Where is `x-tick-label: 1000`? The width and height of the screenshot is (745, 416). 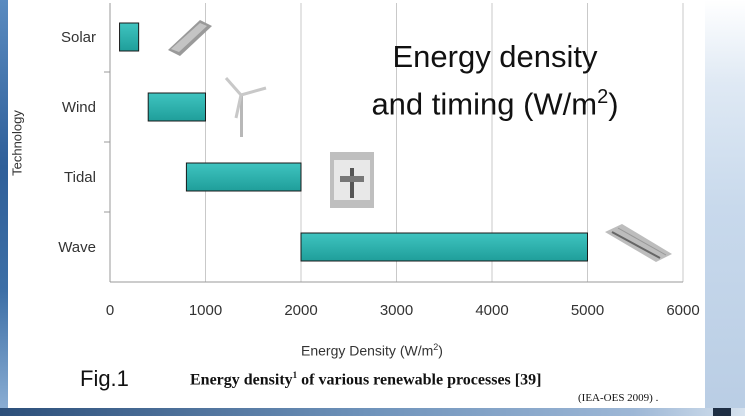 x-tick-label: 1000 is located at coordinates (205, 310).